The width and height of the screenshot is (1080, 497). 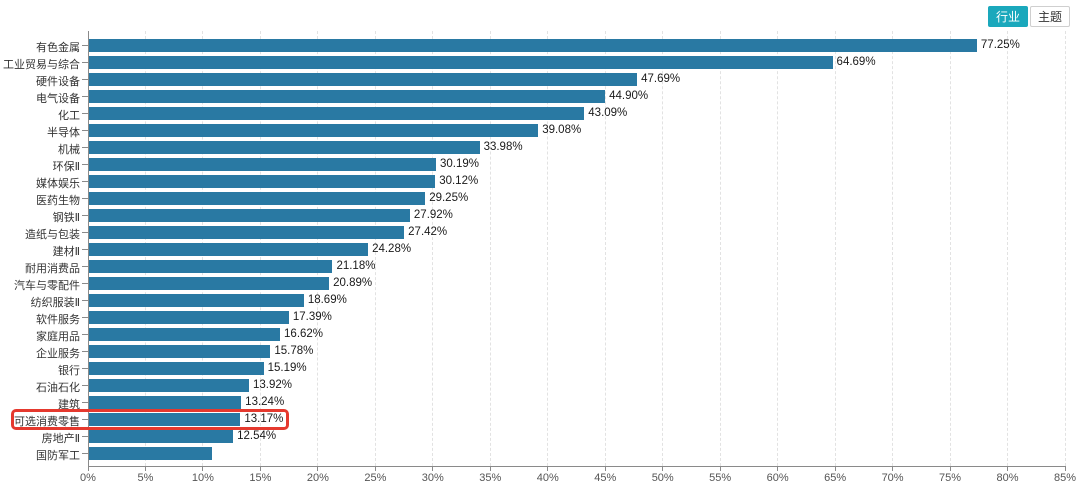 I want to click on value-label: 24.28%, so click(x=392, y=248).